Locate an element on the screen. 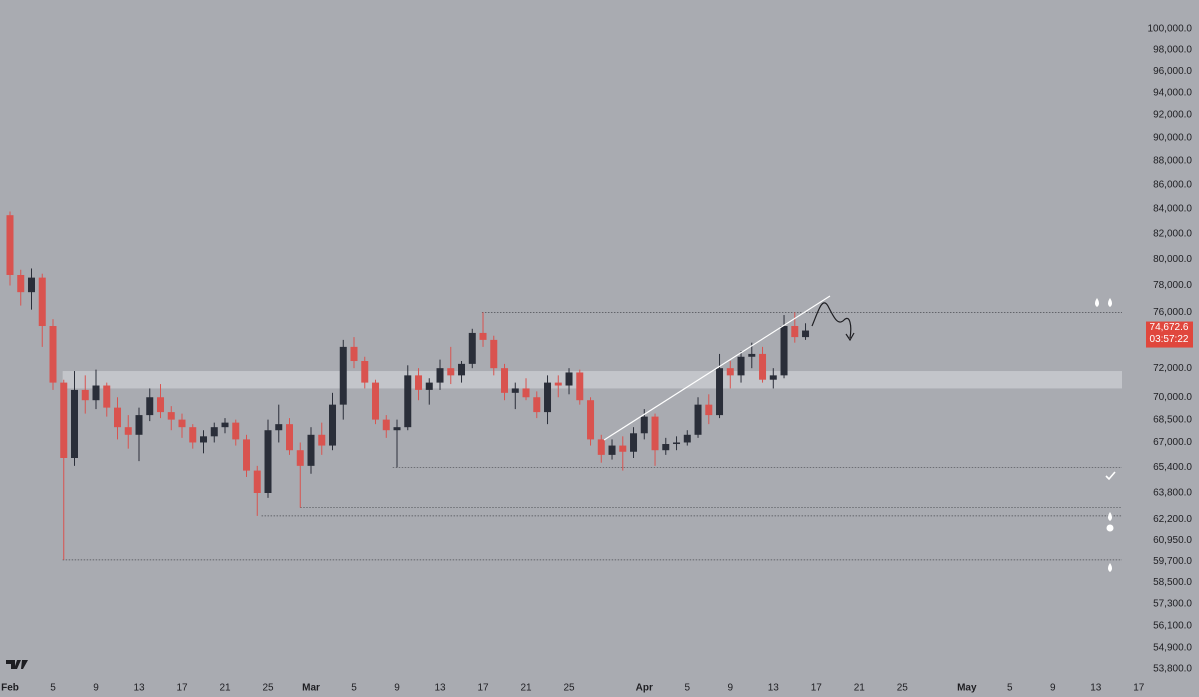  x-tick-label: Apr is located at coordinates (644, 688).